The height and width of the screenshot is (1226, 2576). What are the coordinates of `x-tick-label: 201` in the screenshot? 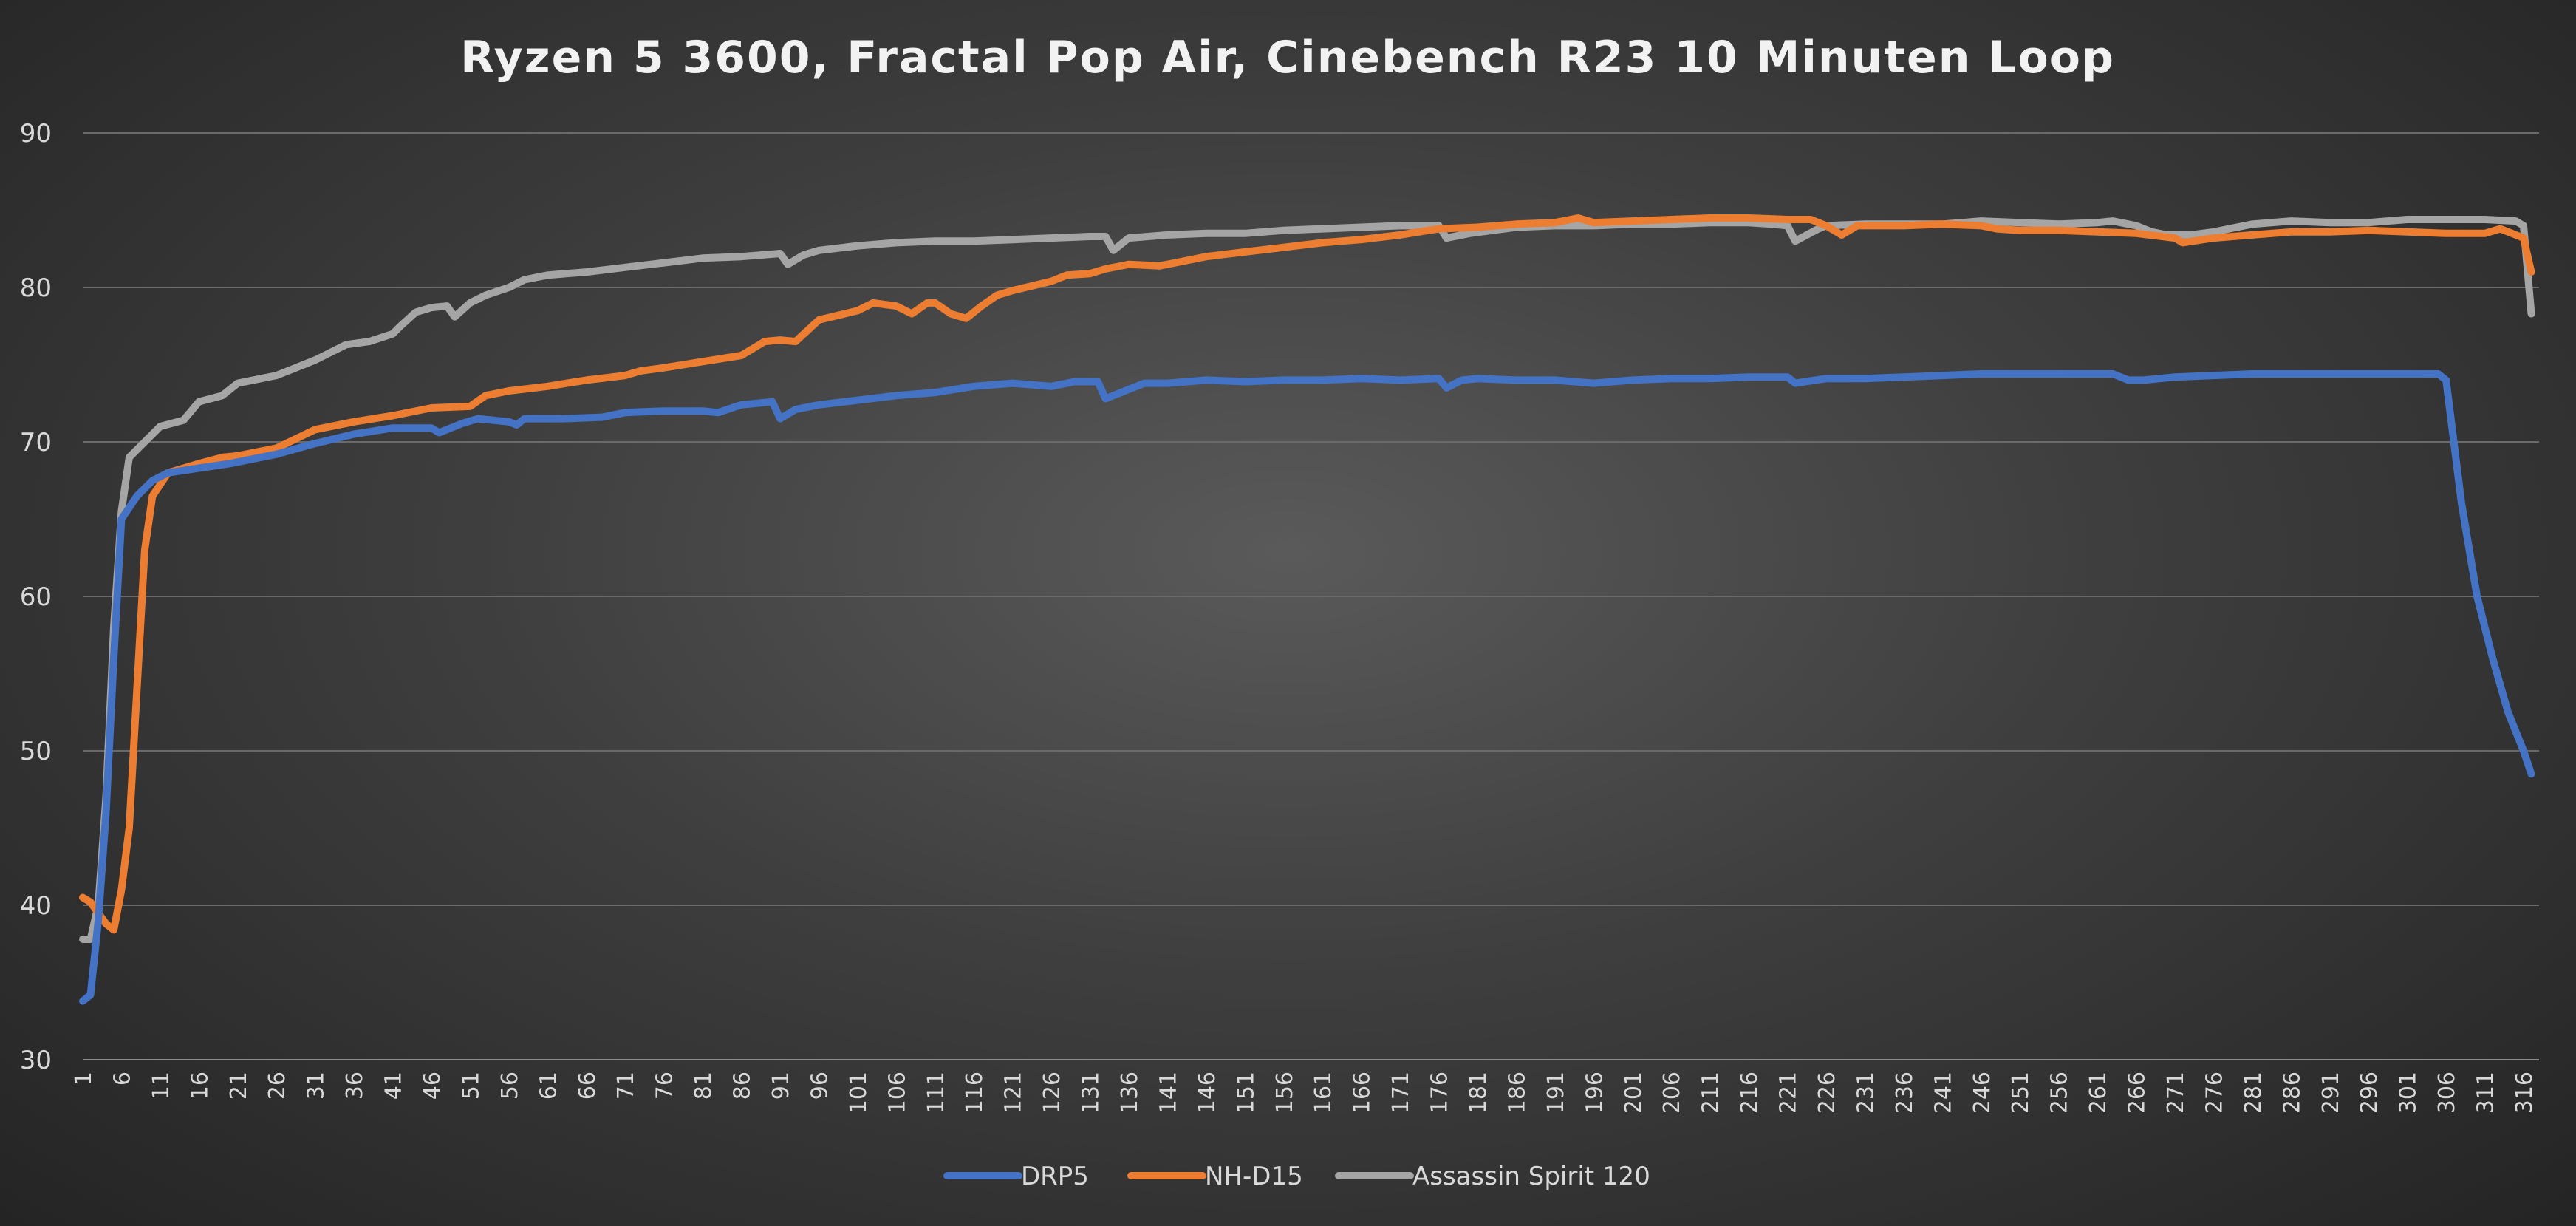 It's located at (1634, 1093).